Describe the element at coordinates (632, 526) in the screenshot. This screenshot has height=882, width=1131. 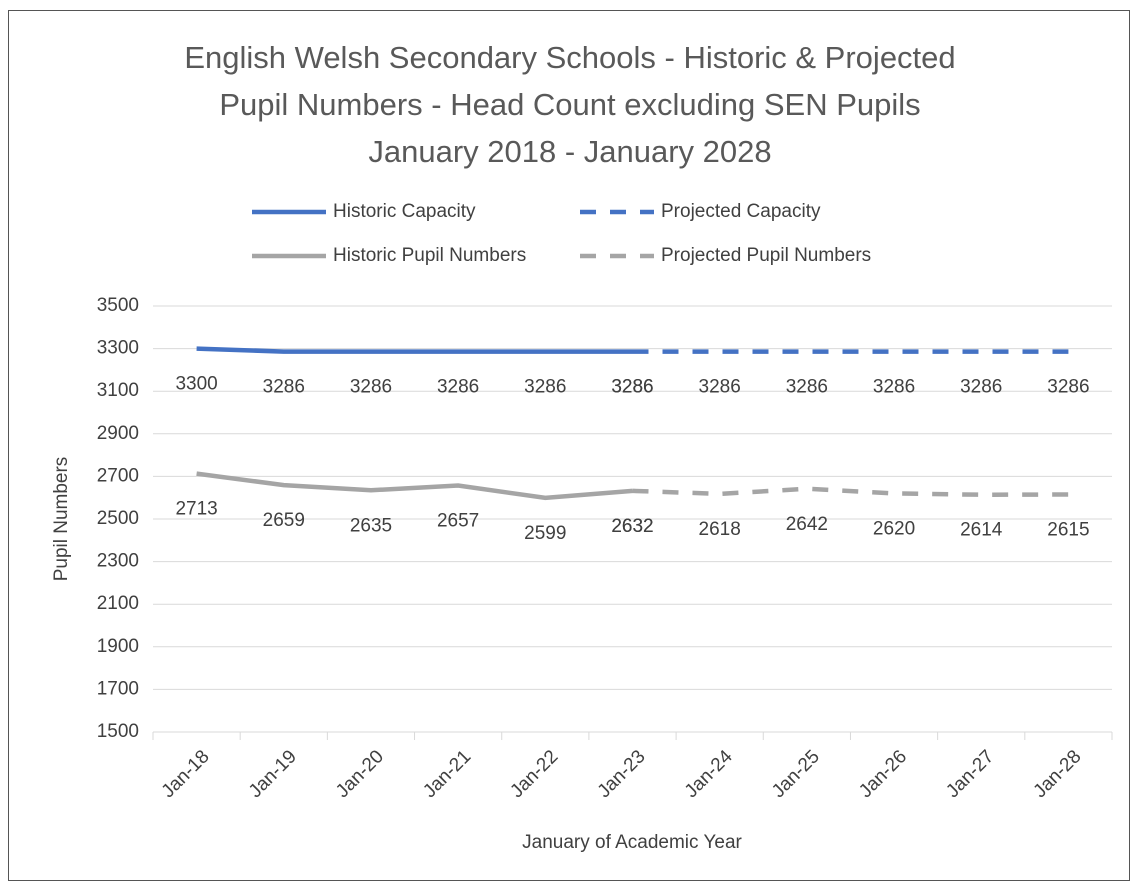
I see `data-label: 2632` at that location.